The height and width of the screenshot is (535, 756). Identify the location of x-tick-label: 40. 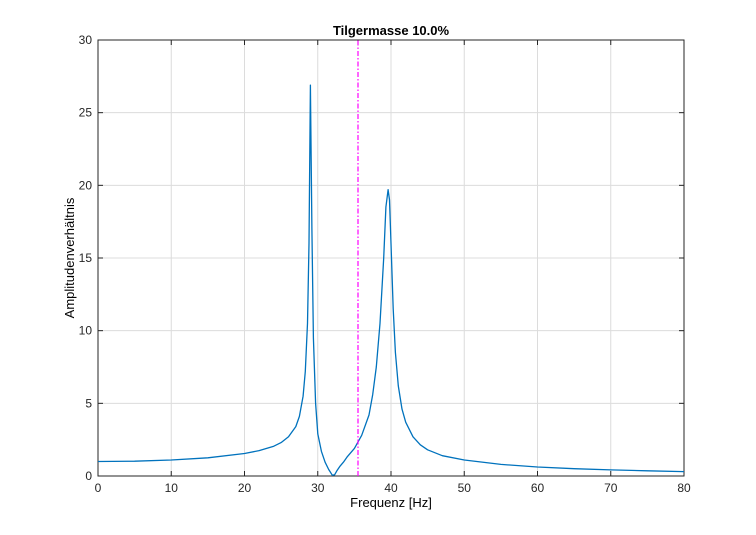
(391, 488).